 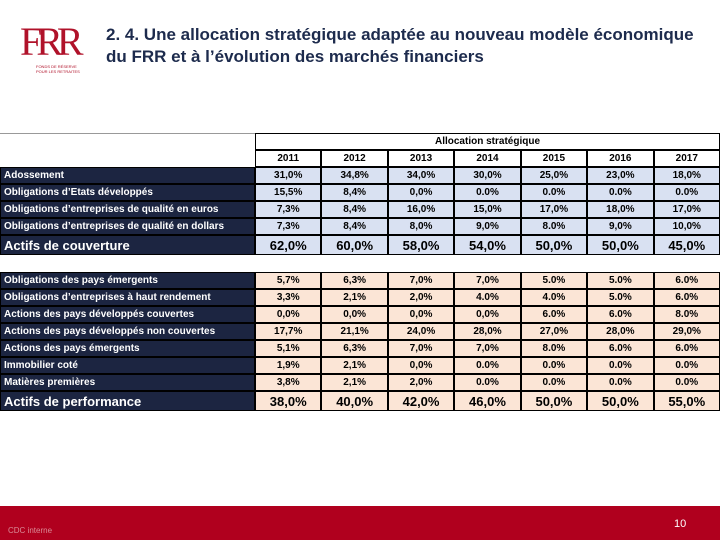 What do you see at coordinates (127, 280) in the screenshot?
I see `row-label: Obligations des pays émergents` at bounding box center [127, 280].